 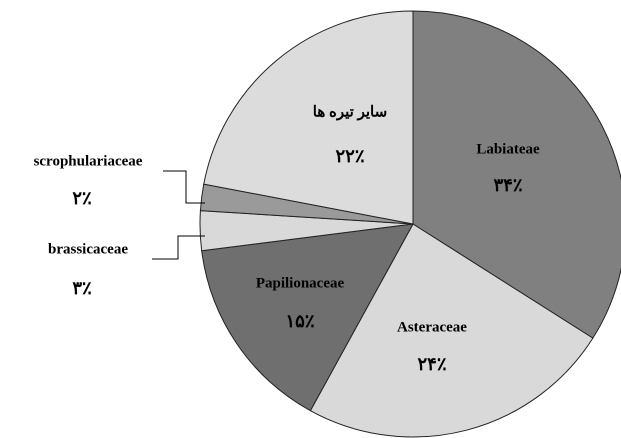 I want to click on slice-label: Labiateae, so click(x=508, y=149).